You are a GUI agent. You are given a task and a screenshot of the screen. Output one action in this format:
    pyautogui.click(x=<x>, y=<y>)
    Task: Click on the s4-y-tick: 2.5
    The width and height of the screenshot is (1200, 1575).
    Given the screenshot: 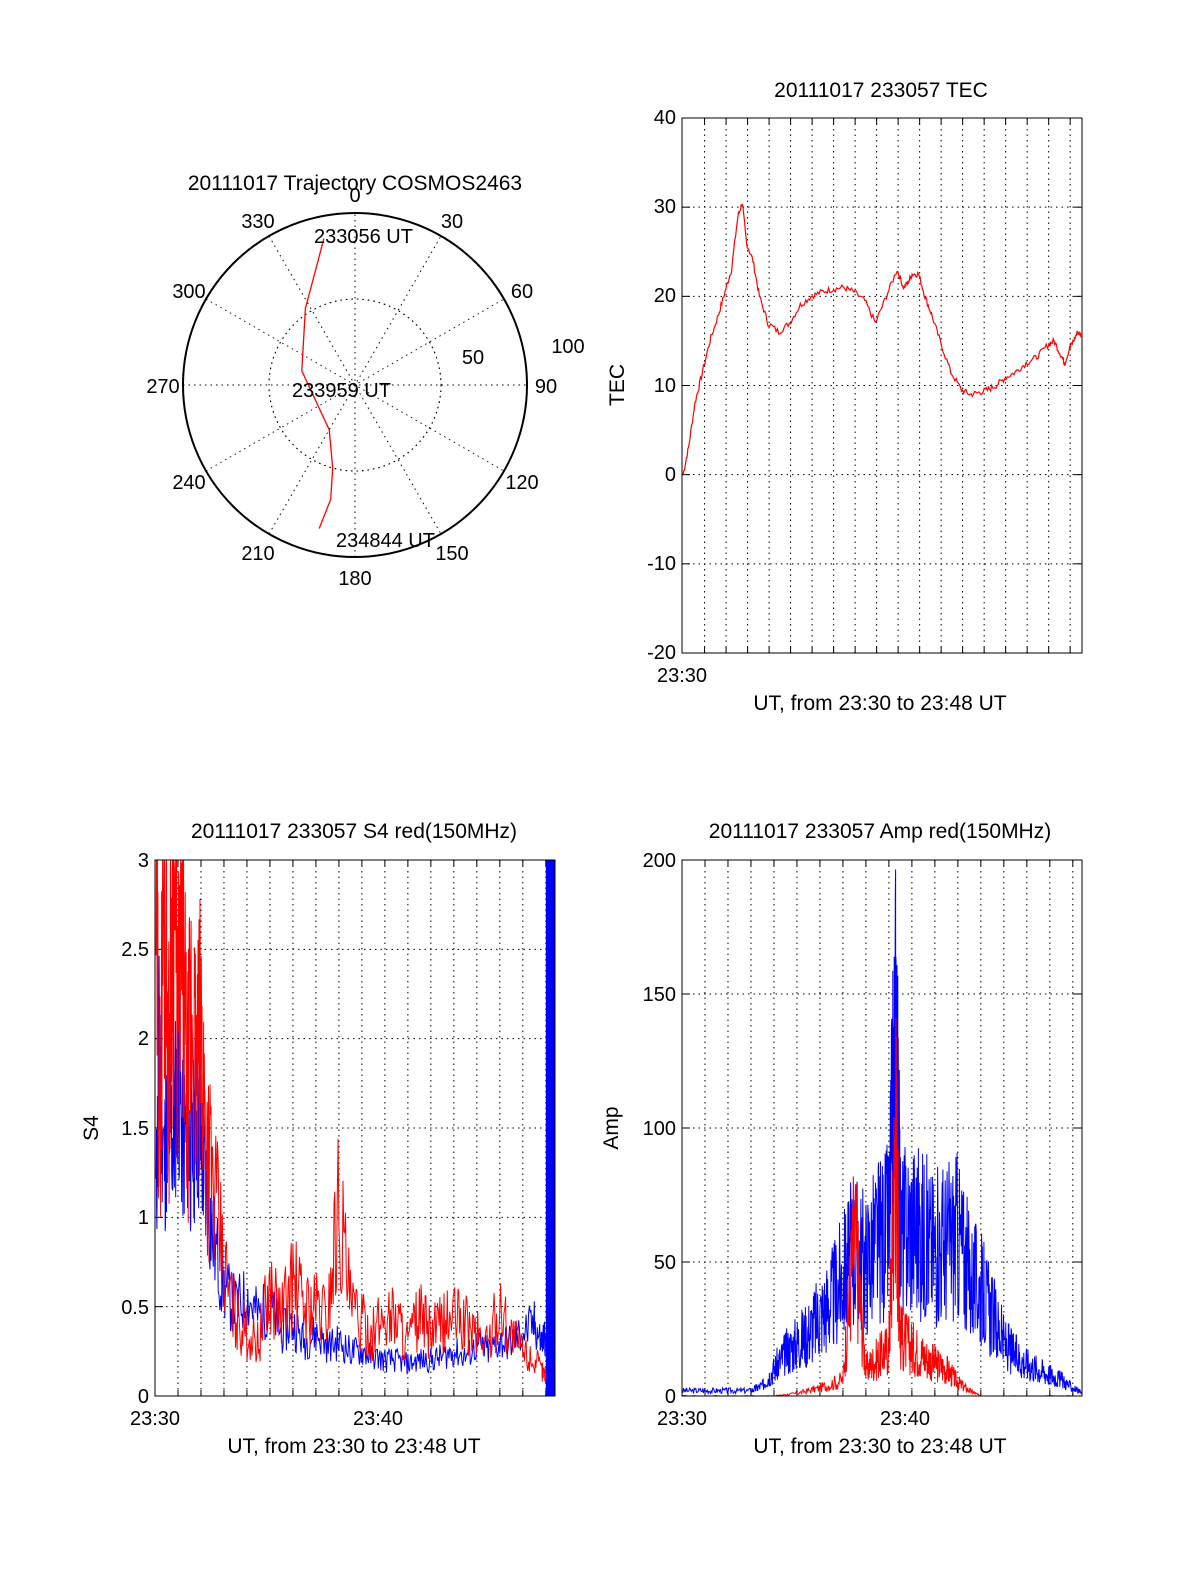 What is the action you would take?
    pyautogui.click(x=135, y=950)
    